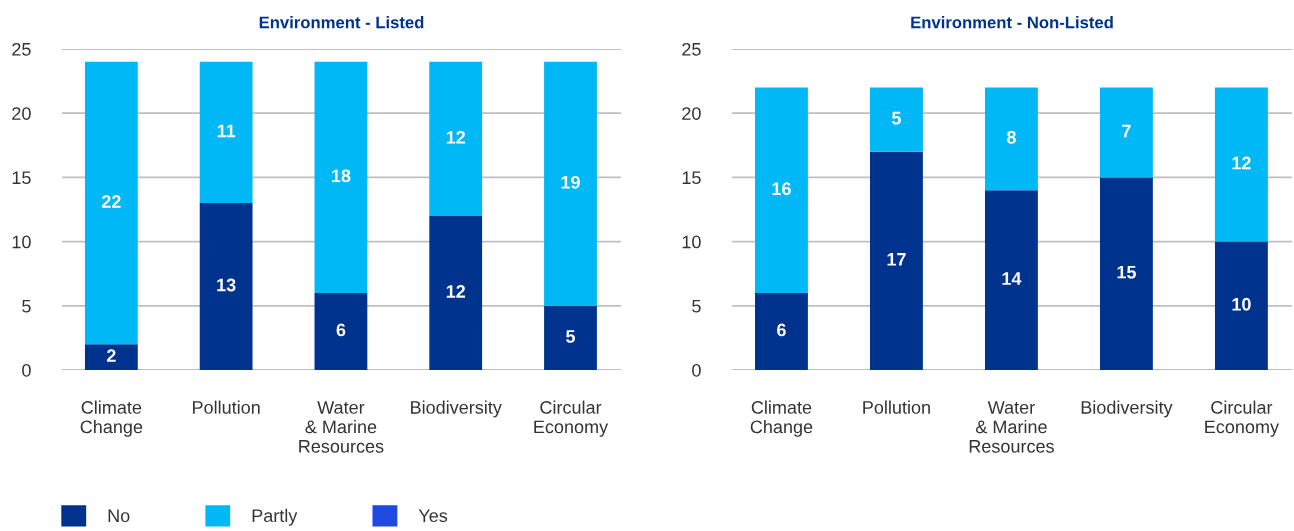  I want to click on data-label: 10, so click(1241, 304).